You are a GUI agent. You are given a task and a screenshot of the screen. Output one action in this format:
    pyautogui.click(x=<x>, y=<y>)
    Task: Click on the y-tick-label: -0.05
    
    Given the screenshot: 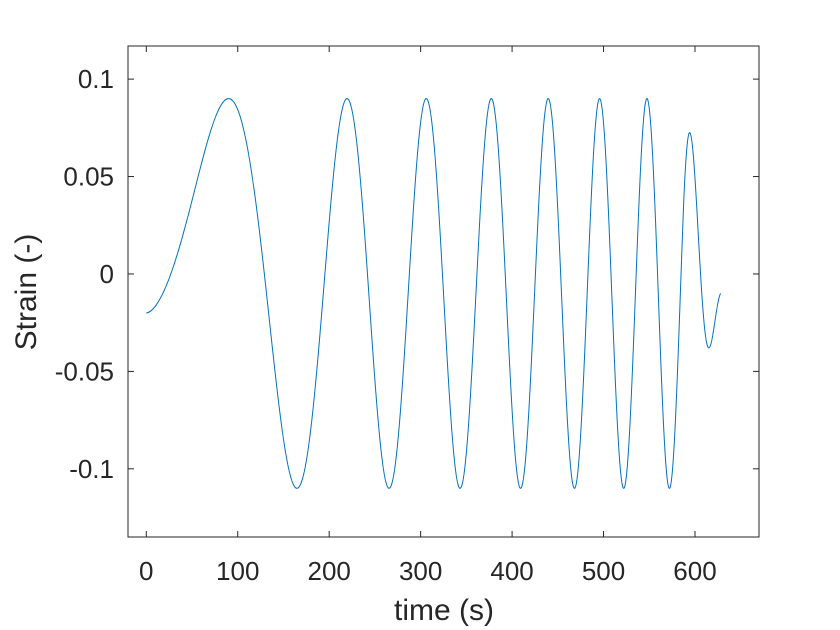 What is the action you would take?
    pyautogui.click(x=84, y=371)
    